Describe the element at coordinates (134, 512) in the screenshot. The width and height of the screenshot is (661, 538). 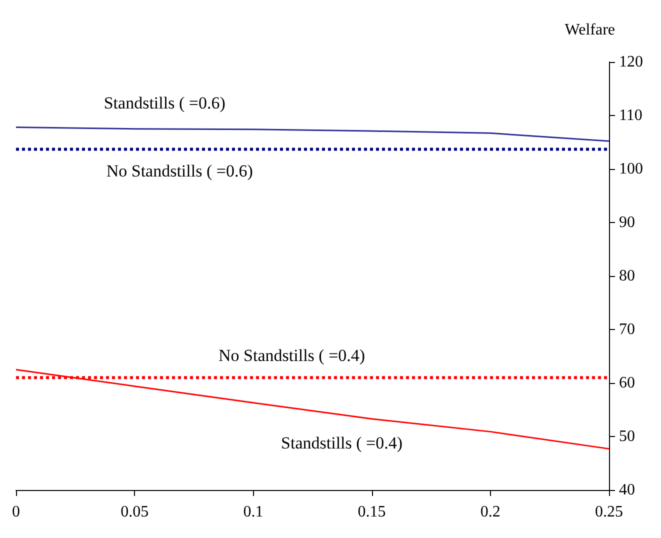
I see `x-tick-label: 0.05` at that location.